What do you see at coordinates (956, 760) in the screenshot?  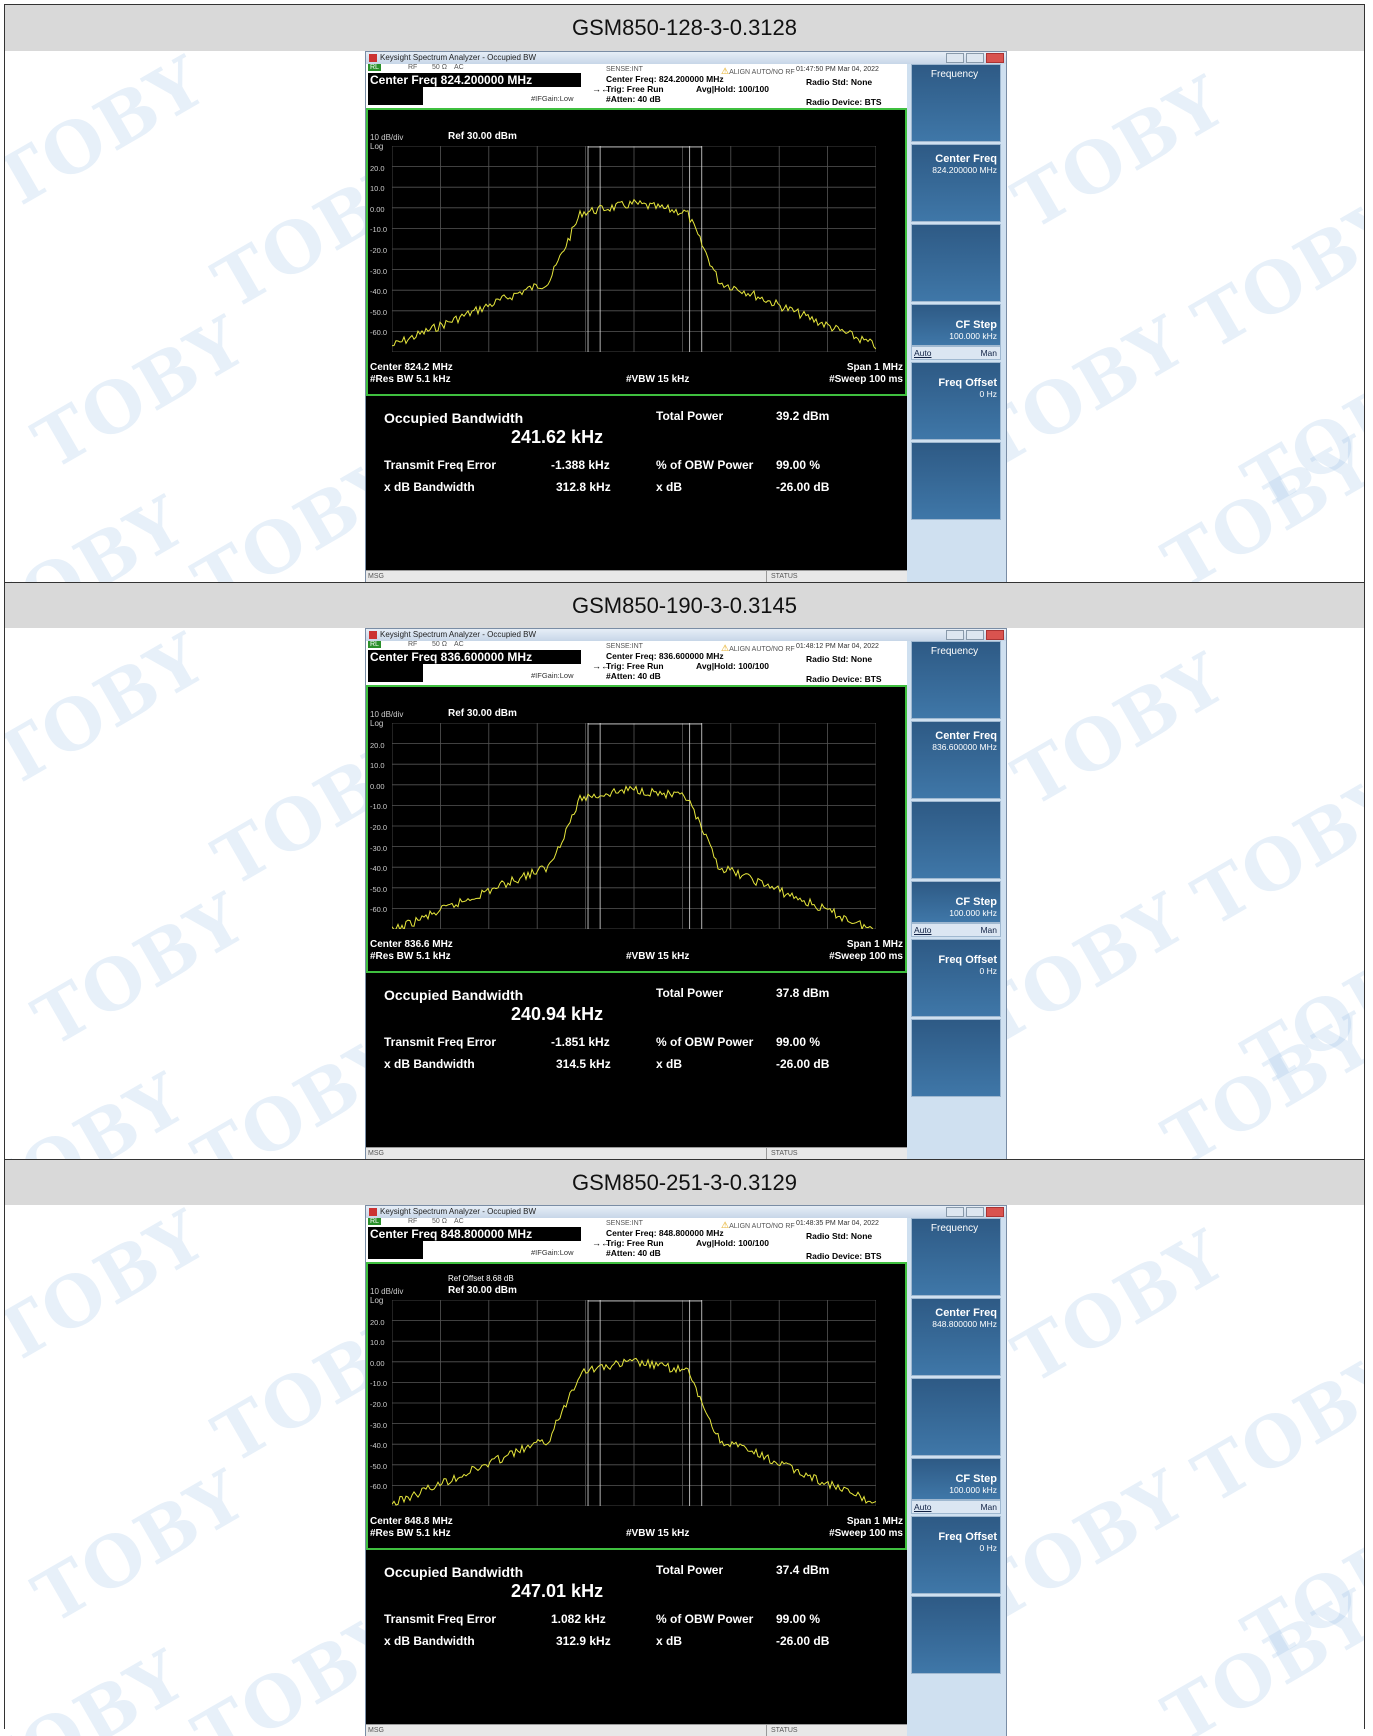 I see `center-freq-softkey: Center Freq 836.600000 MHz` at bounding box center [956, 760].